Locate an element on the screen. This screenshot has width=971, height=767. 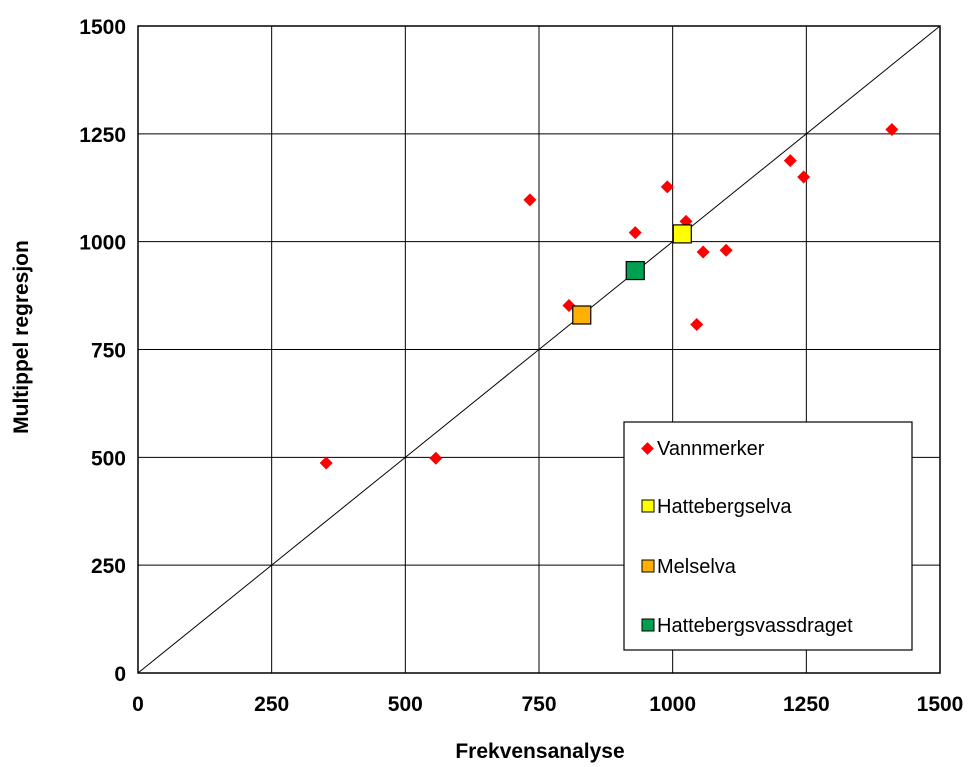
y-tick-label: 0 is located at coordinates (120, 674).